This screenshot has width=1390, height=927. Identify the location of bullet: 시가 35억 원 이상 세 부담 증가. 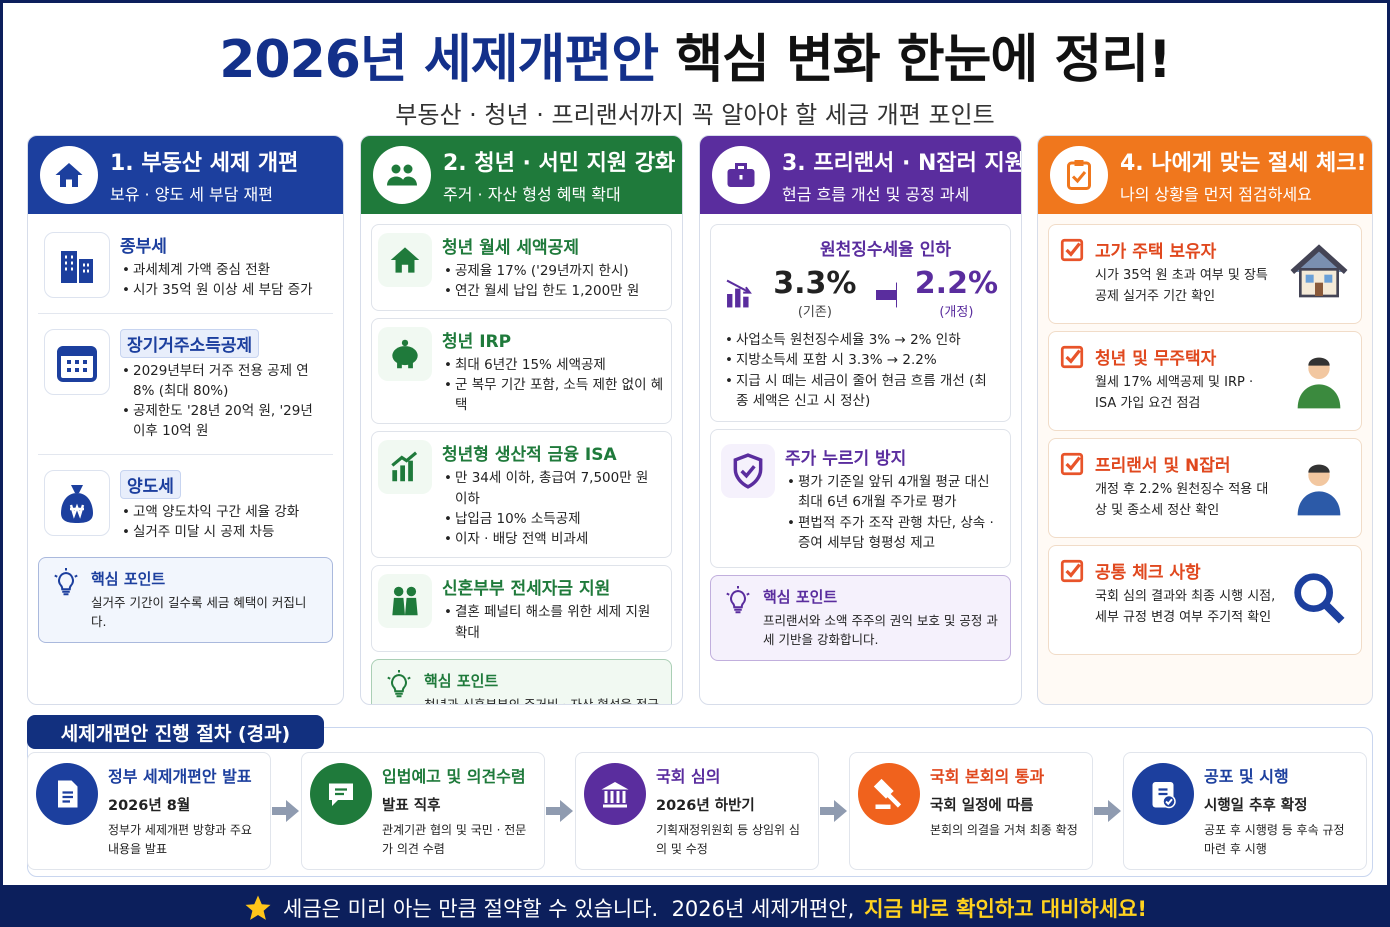
(216, 290).